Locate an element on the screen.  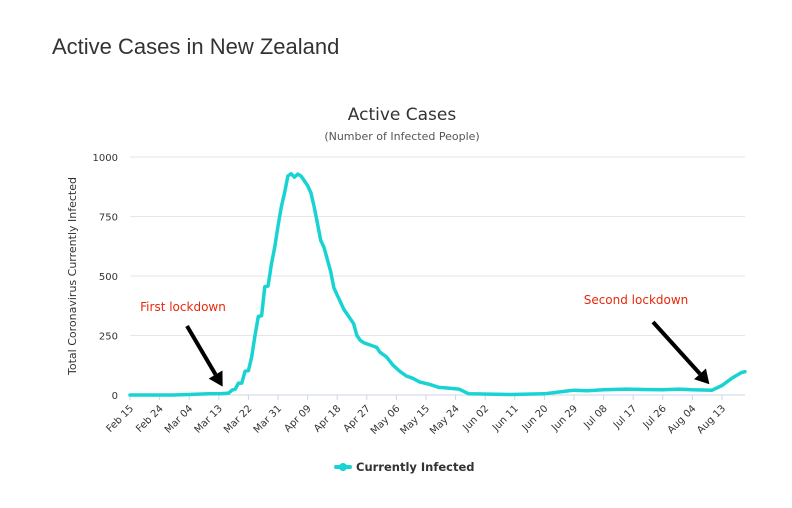
x-tick-label: Mar 31 is located at coordinates (268, 419).